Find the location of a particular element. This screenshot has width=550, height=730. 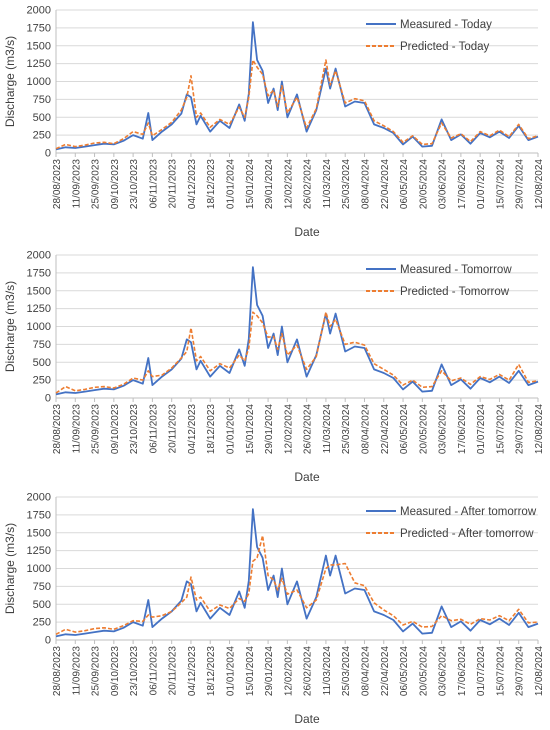

x-tick-label: 29/01/2024 is located at coordinates (269, 671).